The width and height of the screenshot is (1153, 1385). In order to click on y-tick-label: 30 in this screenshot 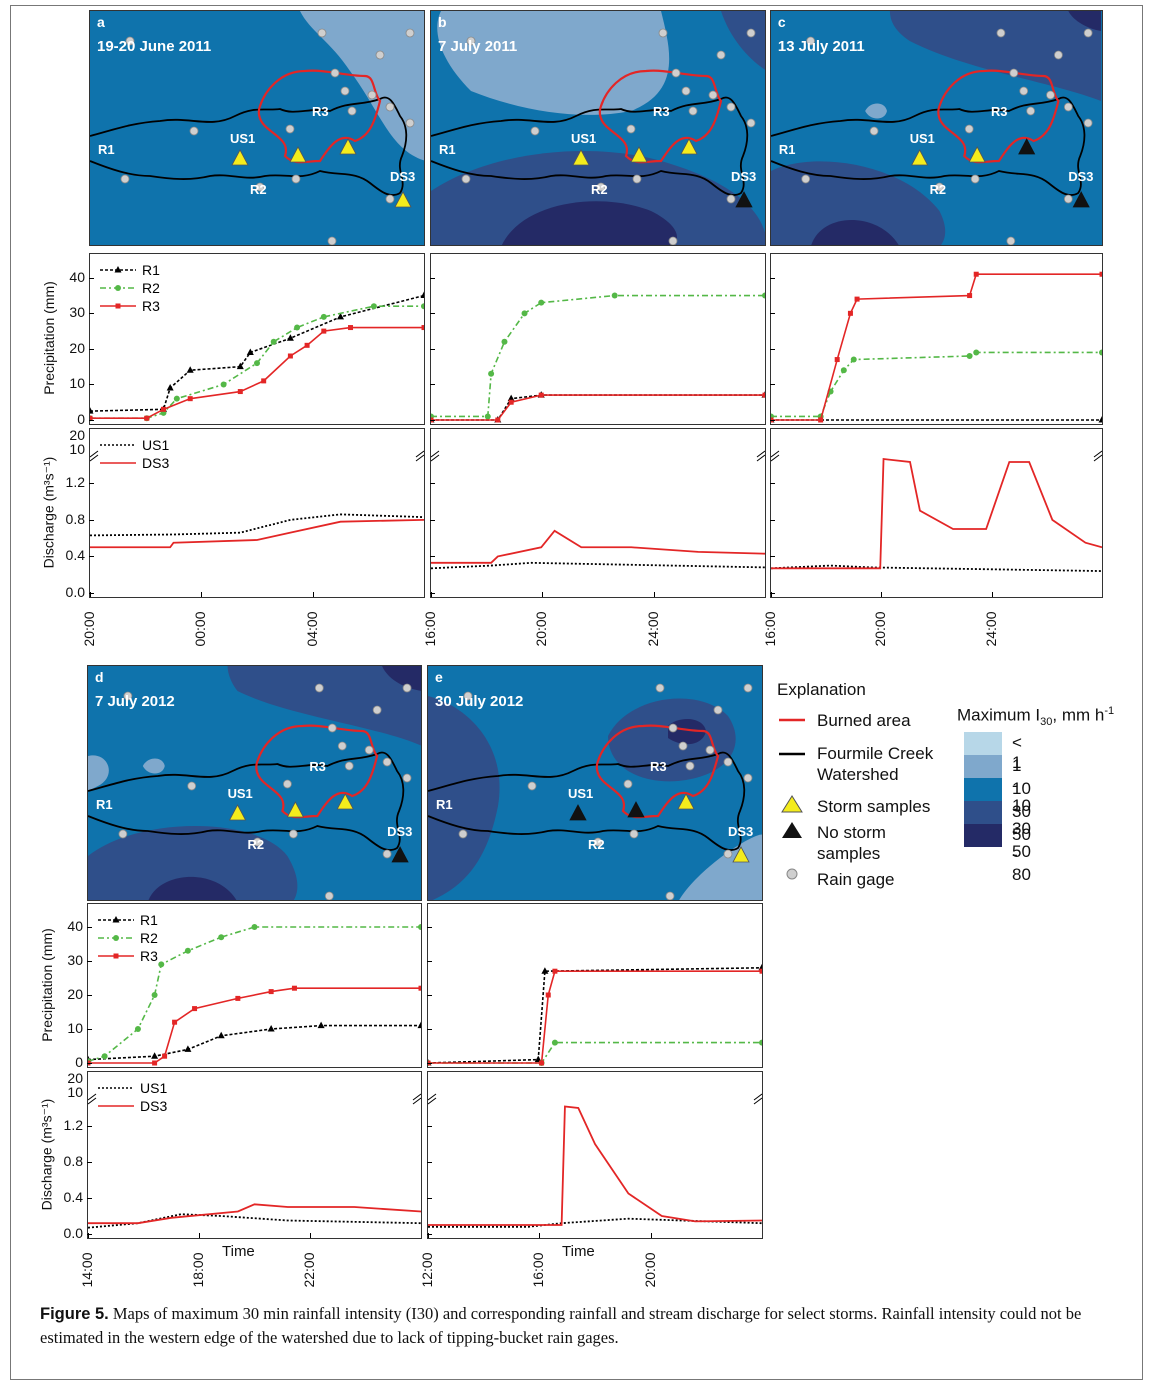, I will do `click(77, 312)`.